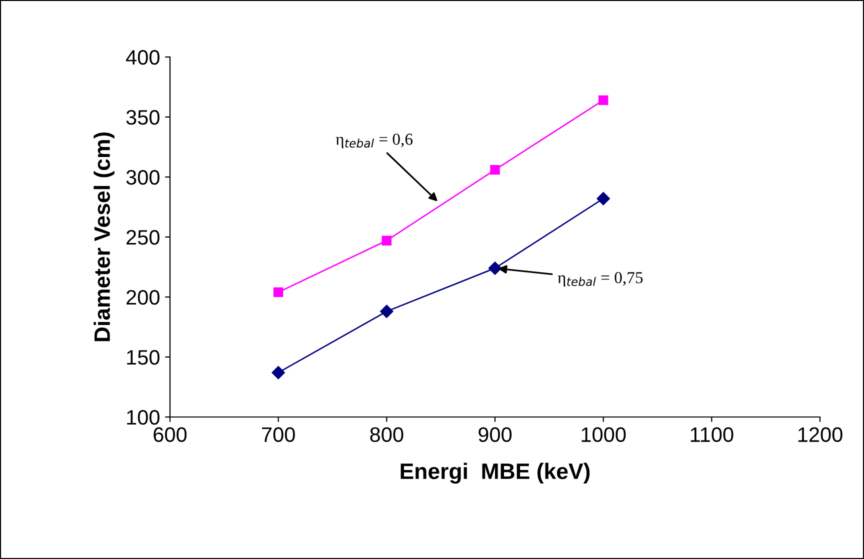  What do you see at coordinates (143, 357) in the screenshot?
I see `y-tick-label: 150` at bounding box center [143, 357].